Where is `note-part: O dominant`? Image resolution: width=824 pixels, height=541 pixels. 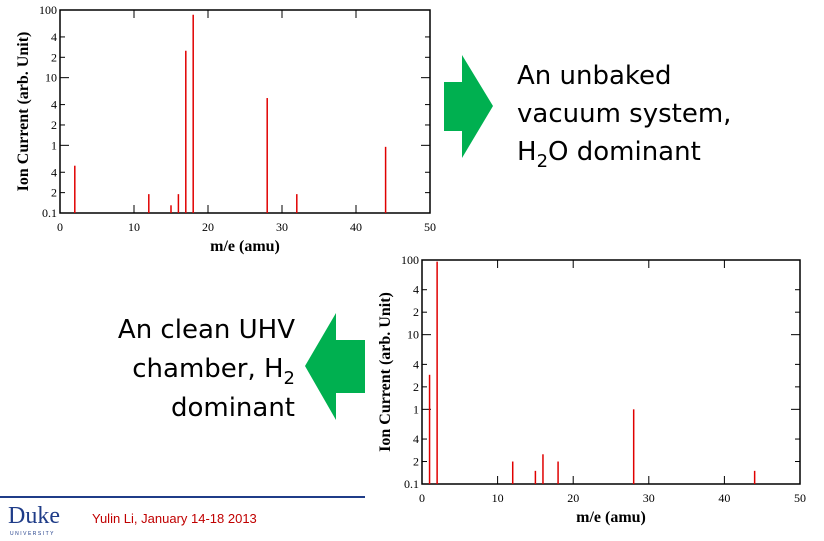 note-part: O dominant is located at coordinates (624, 152).